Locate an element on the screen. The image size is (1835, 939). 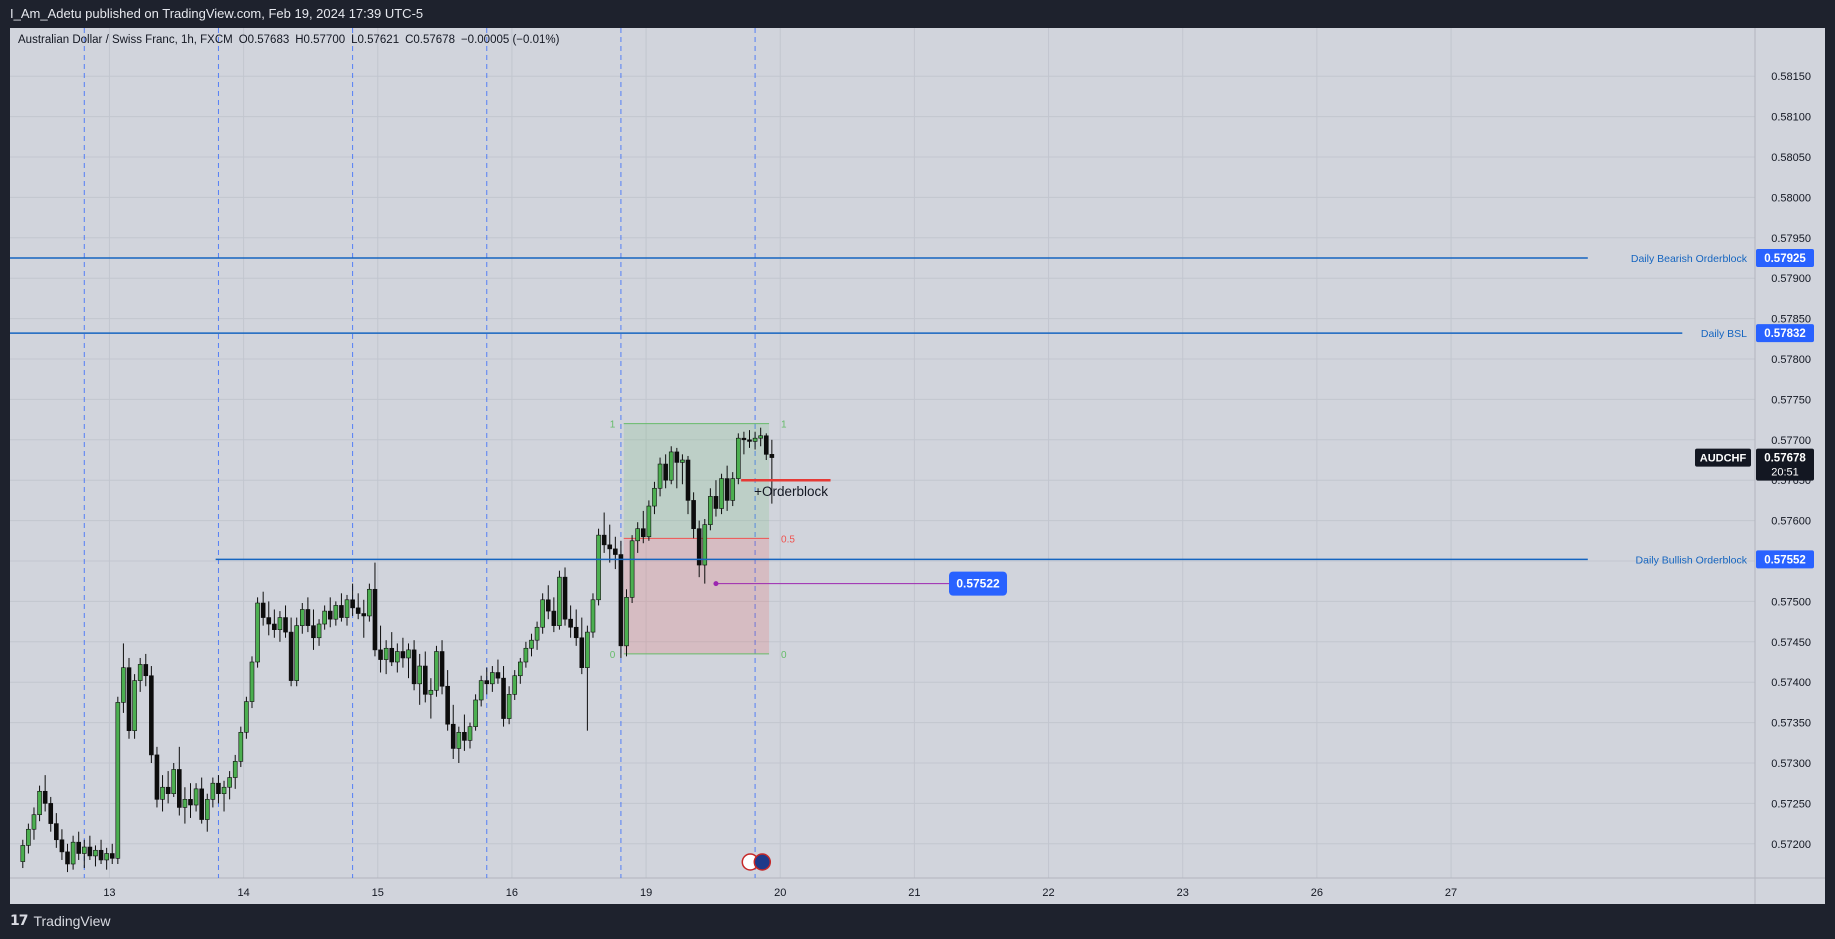
price-axis-label: 0.57900 is located at coordinates (1791, 279).